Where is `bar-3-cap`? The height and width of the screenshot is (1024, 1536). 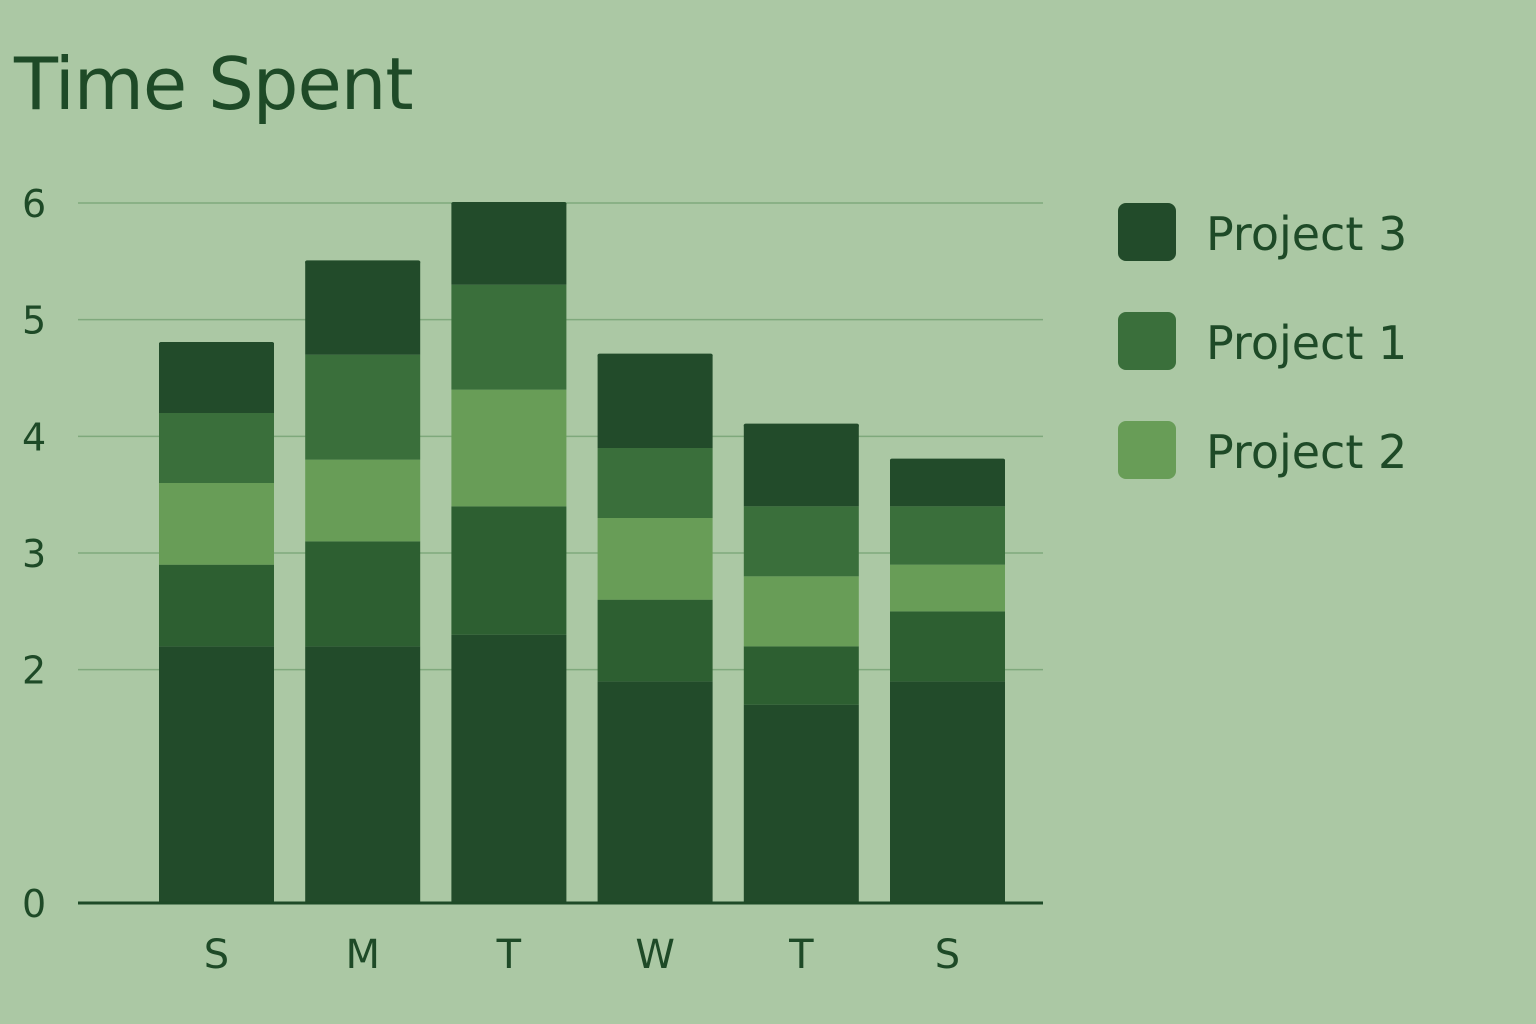
bar-3-cap is located at coordinates (509, 204).